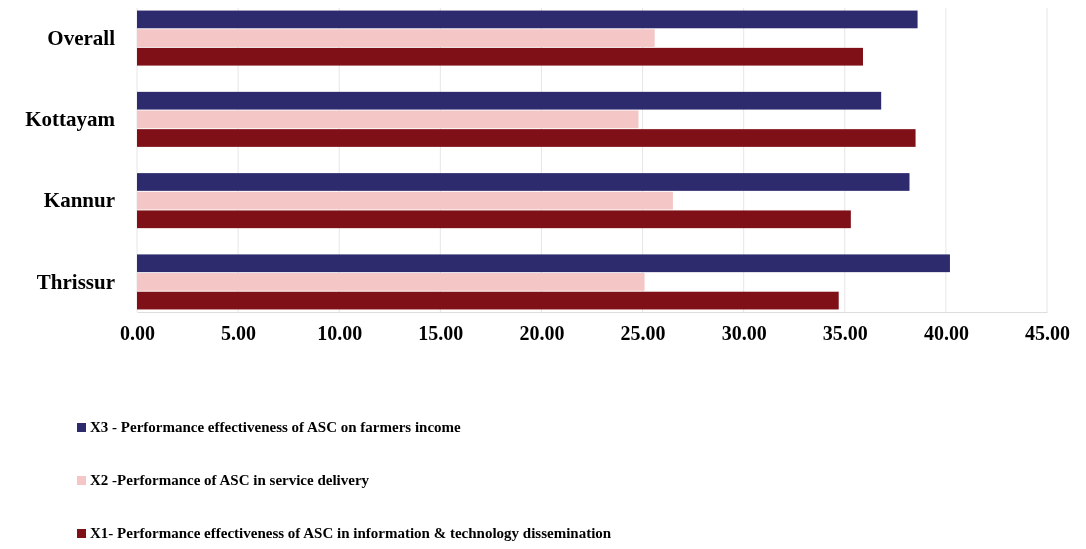 The width and height of the screenshot is (1086, 549). Describe the element at coordinates (845, 333) in the screenshot. I see `x-tick-label: 35.00` at that location.